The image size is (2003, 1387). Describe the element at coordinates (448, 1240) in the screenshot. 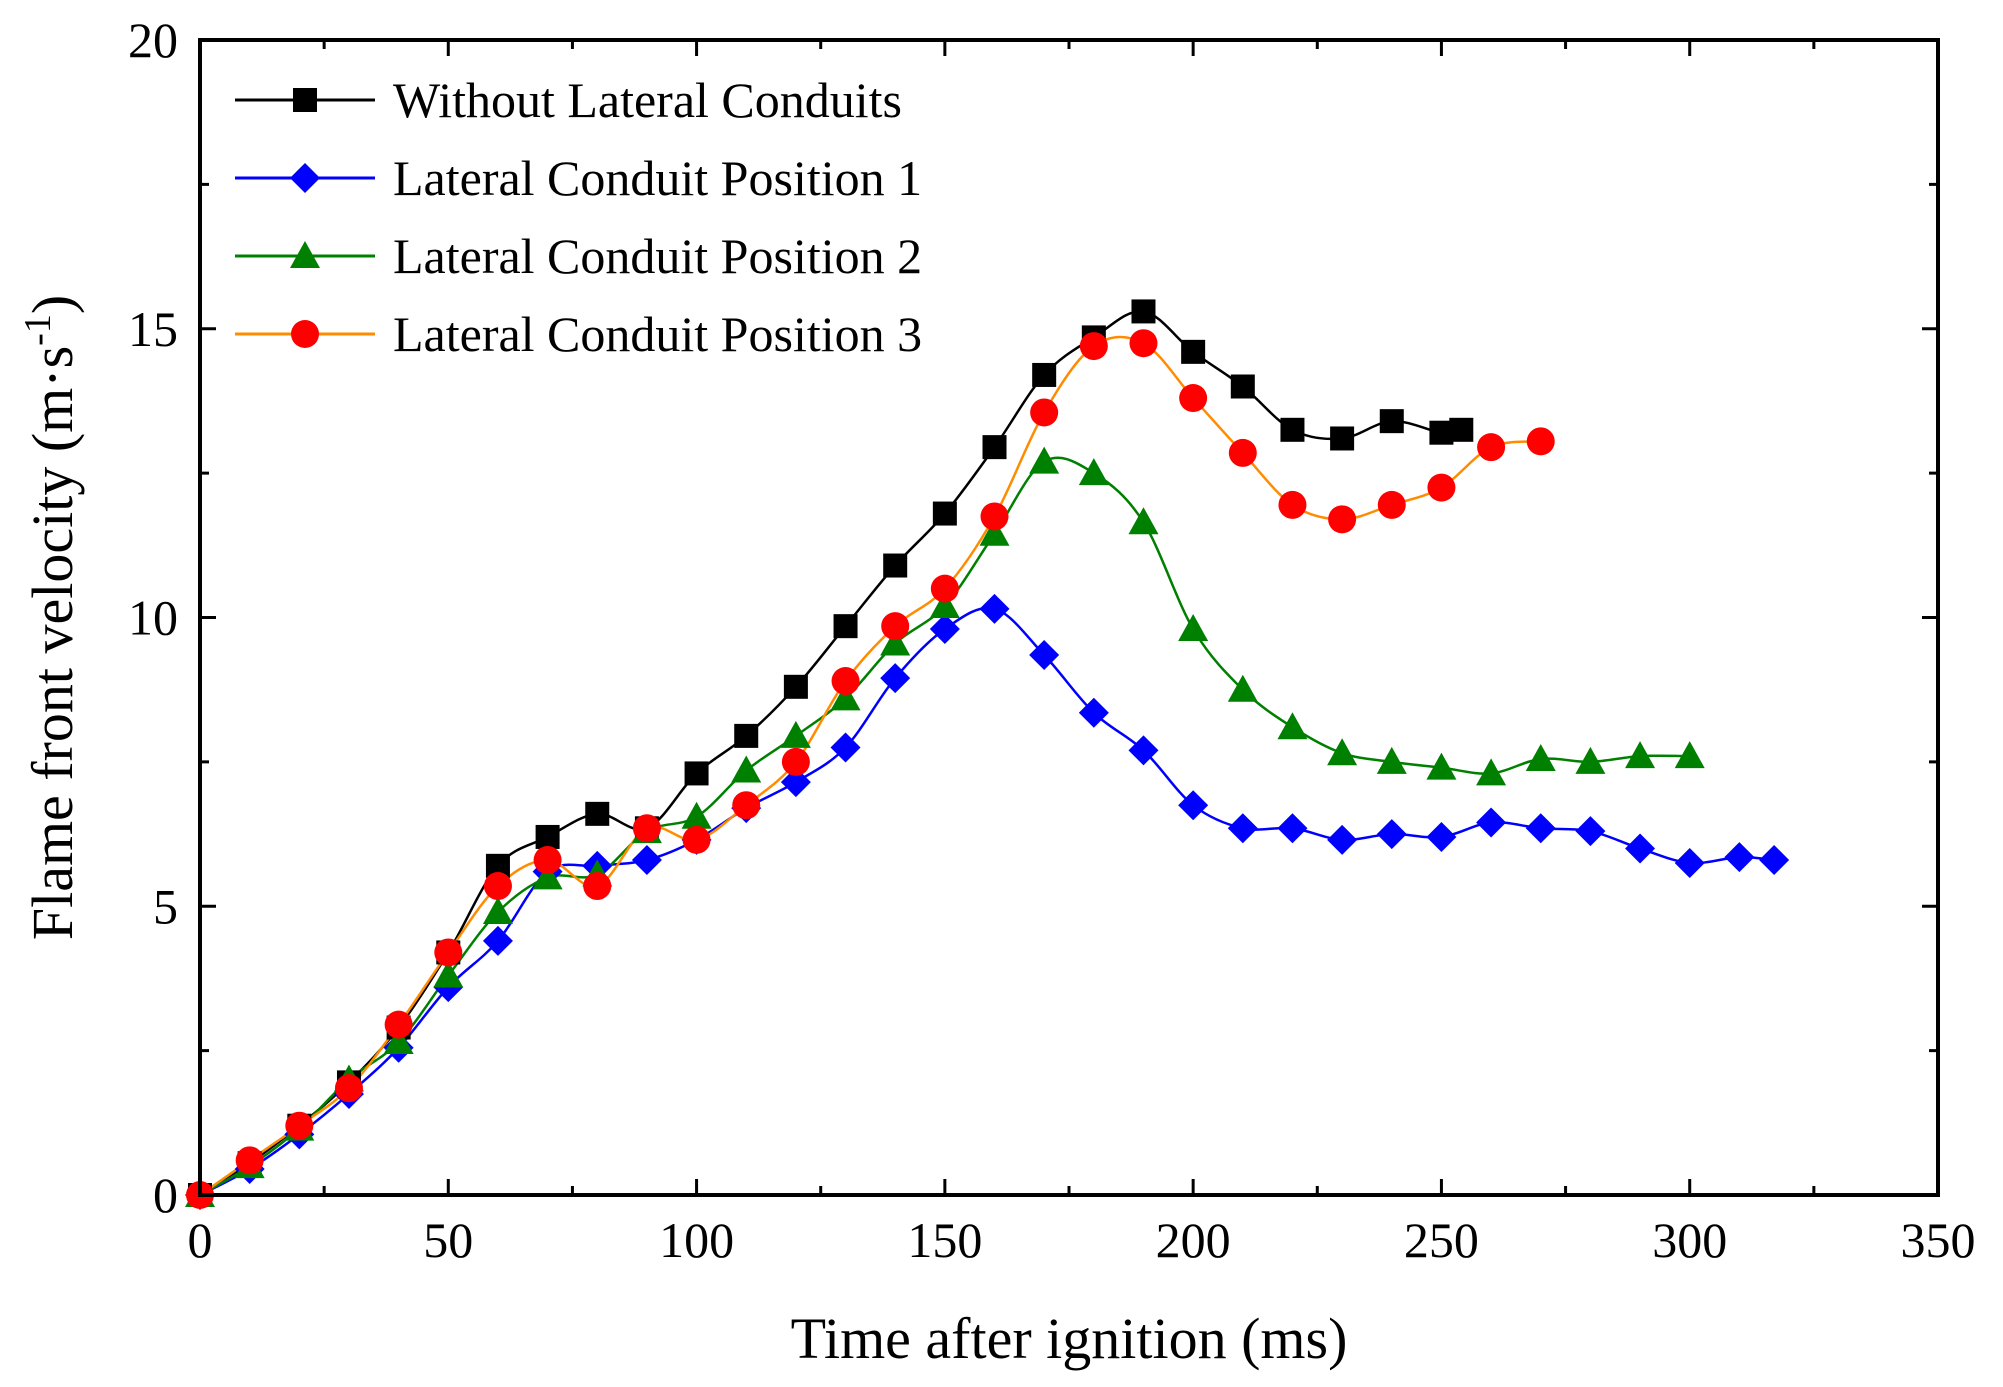

I see `x-tick-label: 50` at that location.